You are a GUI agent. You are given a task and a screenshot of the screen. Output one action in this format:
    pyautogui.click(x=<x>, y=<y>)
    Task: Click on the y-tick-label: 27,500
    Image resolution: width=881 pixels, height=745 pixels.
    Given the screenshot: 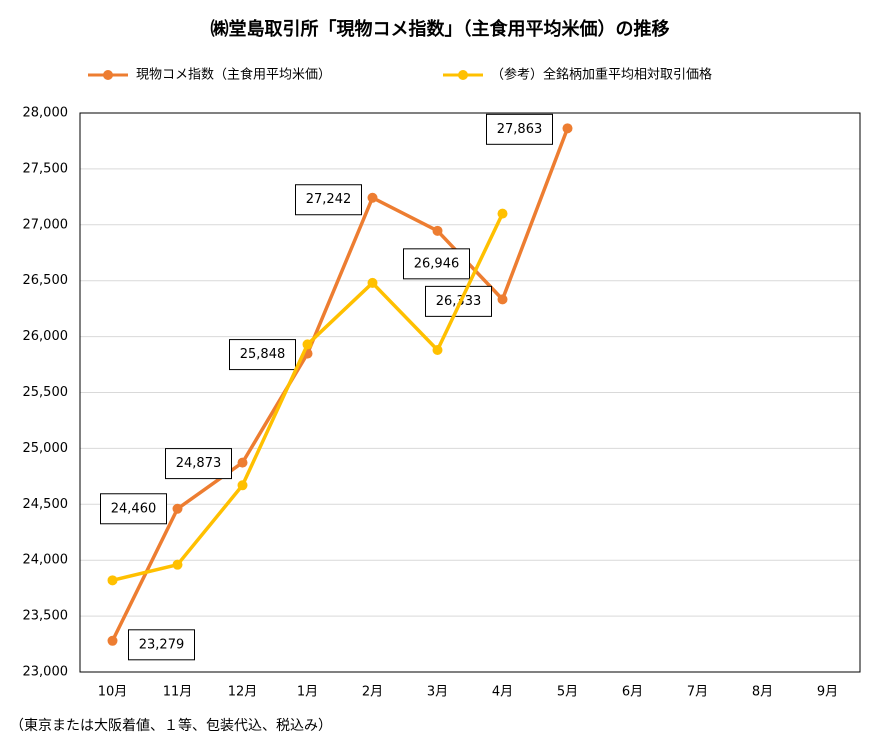 What is the action you would take?
    pyautogui.click(x=46, y=168)
    